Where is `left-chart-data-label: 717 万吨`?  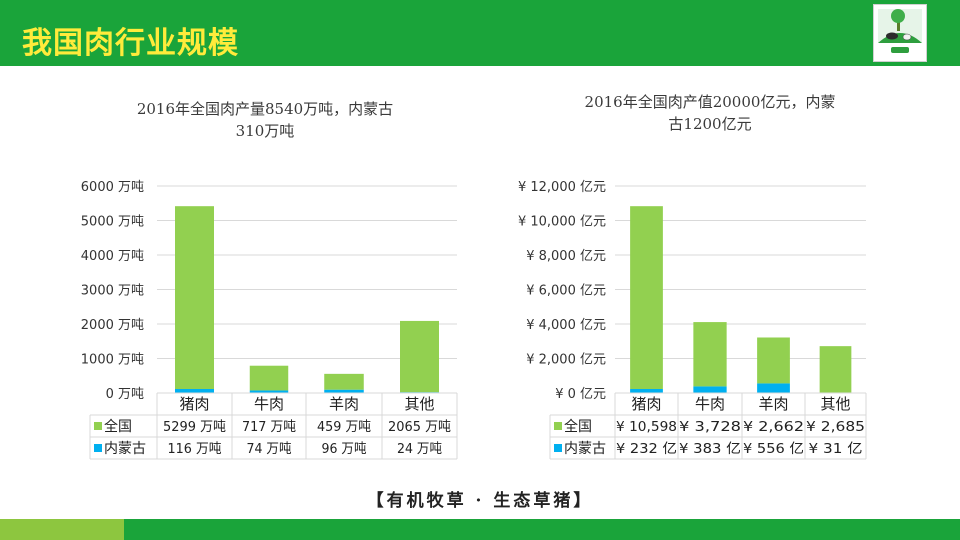 left-chart-data-label: 717 万吨 is located at coordinates (269, 427).